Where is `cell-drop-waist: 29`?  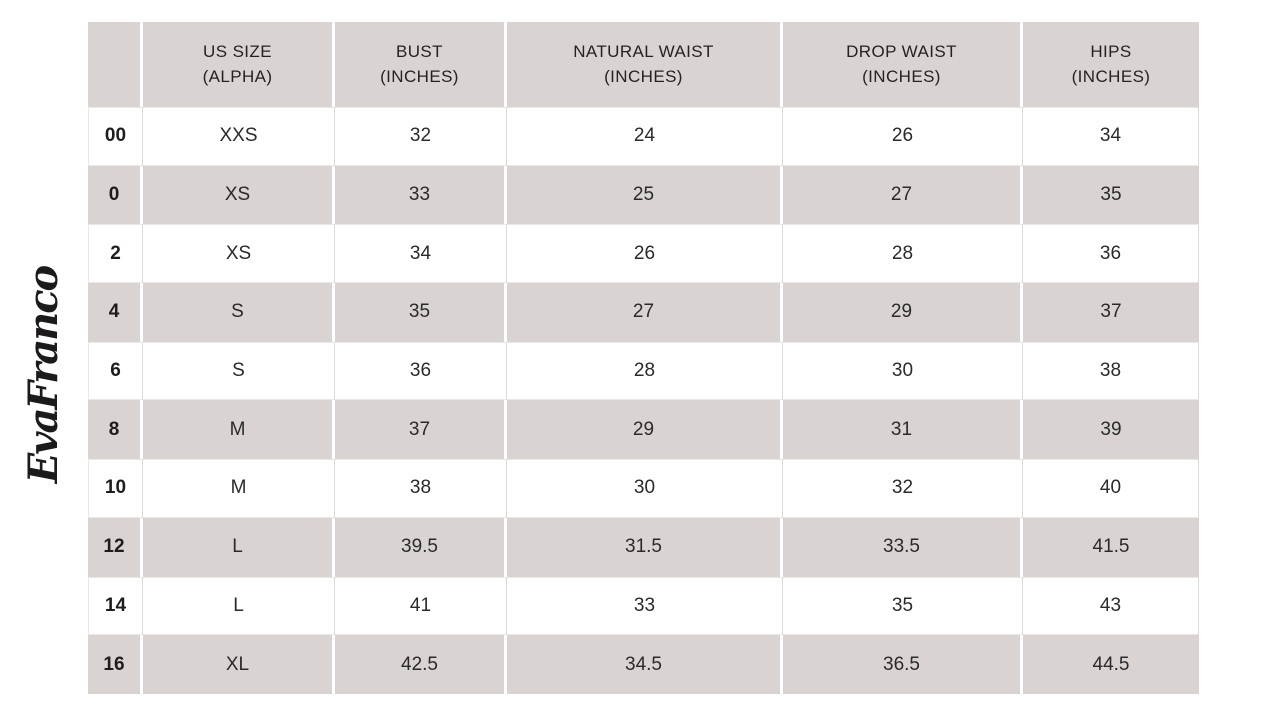
cell-drop-waist: 29 is located at coordinates (903, 312).